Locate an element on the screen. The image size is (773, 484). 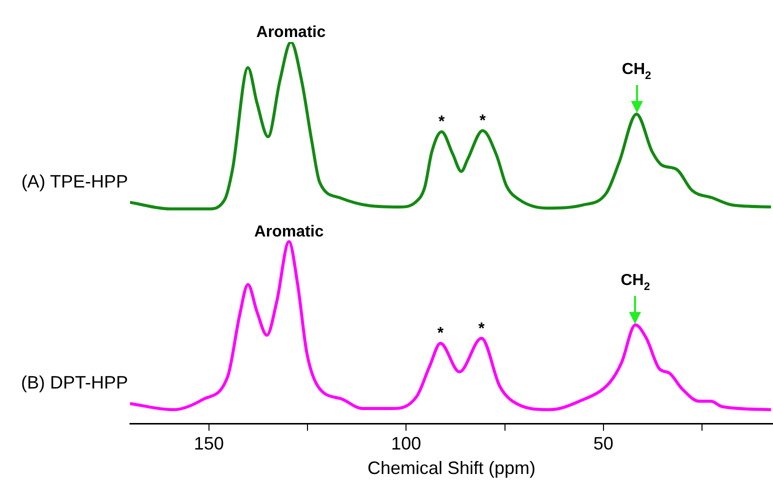
x-tick-label: 50 is located at coordinates (603, 444).